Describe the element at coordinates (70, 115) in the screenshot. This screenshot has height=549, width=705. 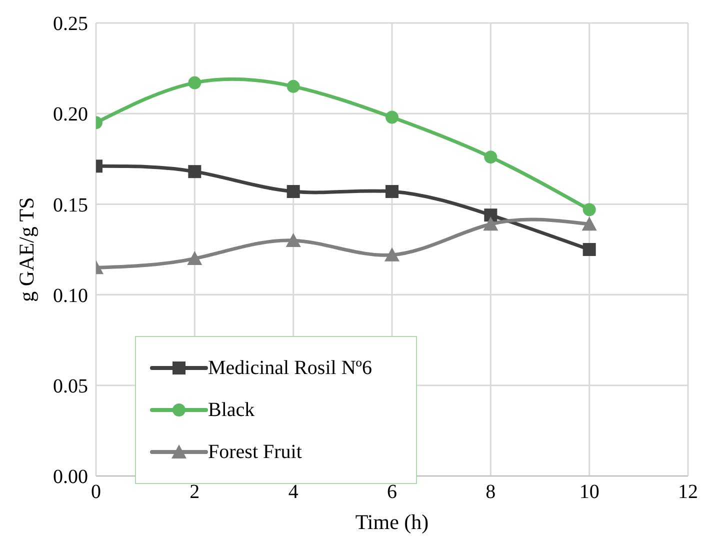
I see `y-tick-label: 0.20` at that location.